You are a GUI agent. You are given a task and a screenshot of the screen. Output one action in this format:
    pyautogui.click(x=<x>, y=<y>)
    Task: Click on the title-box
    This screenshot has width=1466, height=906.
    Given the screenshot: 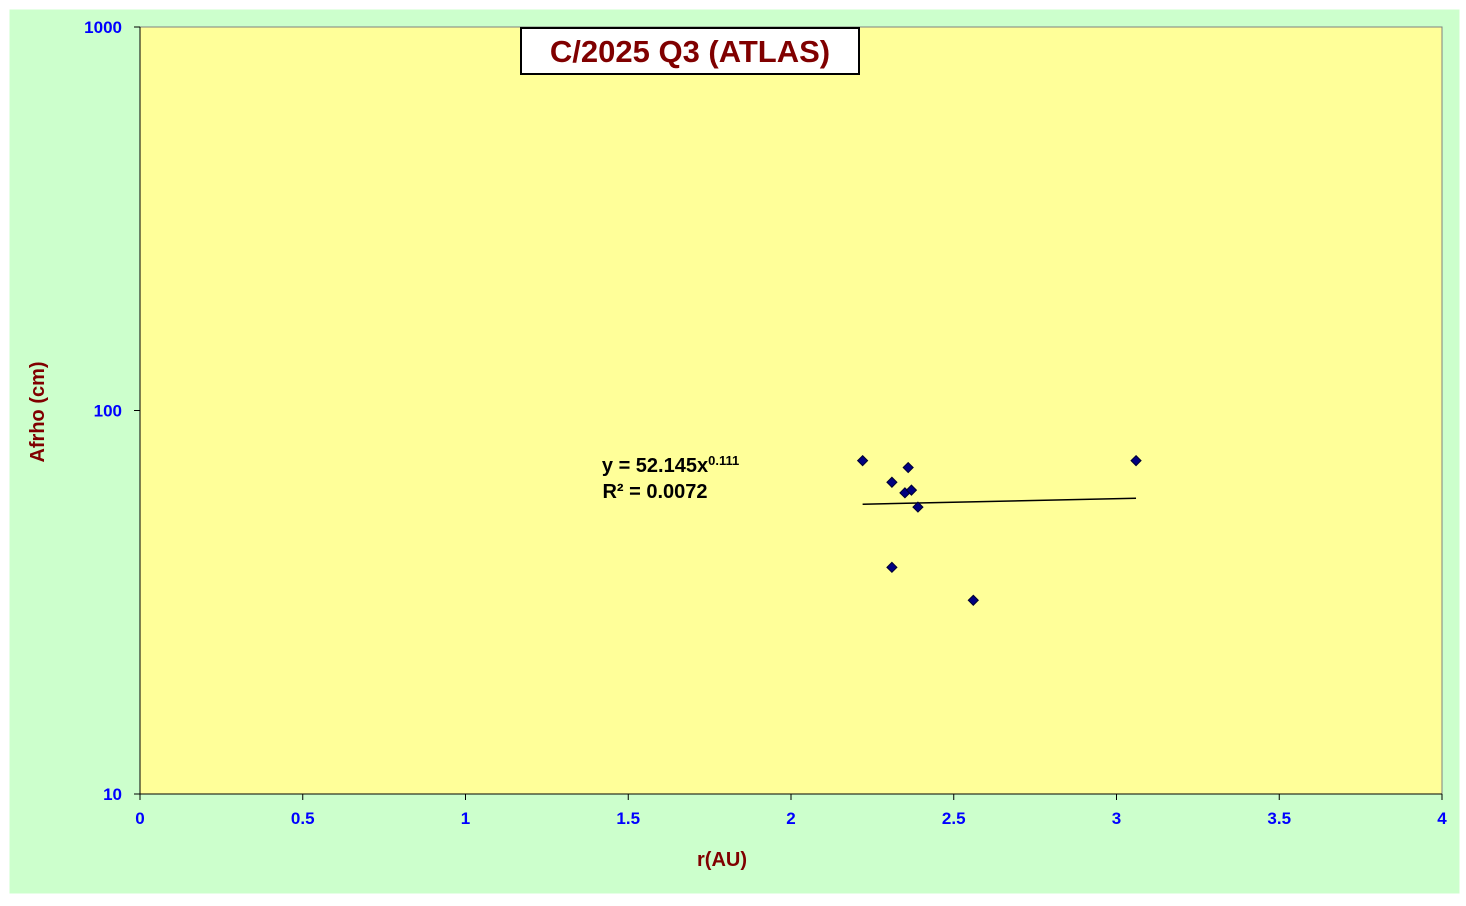 What is the action you would take?
    pyautogui.click(x=690, y=51)
    